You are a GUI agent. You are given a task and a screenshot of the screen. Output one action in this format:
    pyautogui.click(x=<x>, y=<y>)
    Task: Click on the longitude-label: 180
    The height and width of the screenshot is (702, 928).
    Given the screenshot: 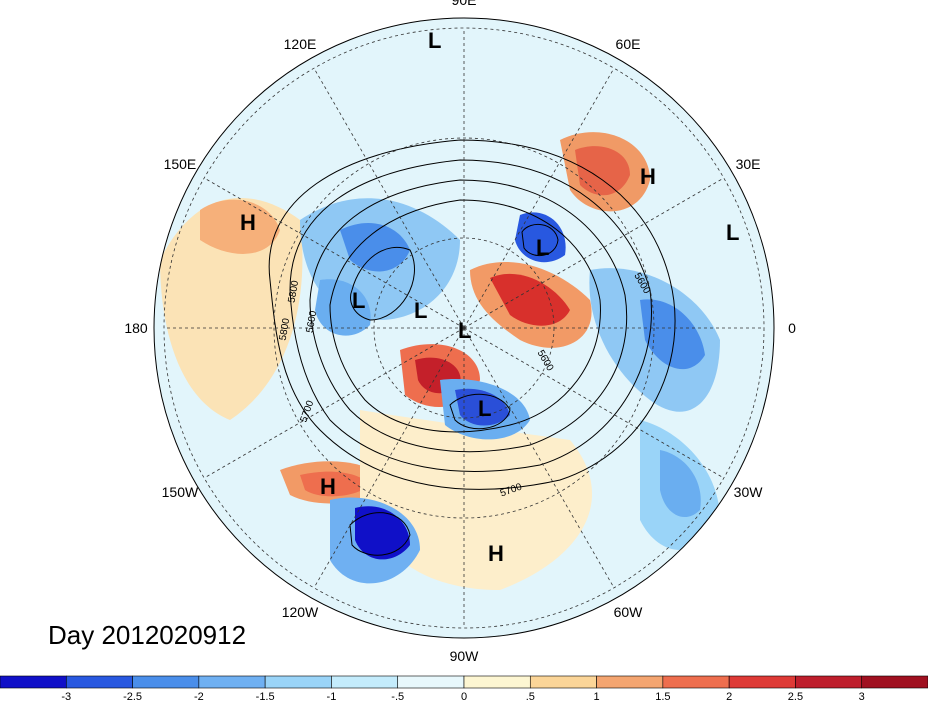 What is the action you would take?
    pyautogui.click(x=136, y=328)
    